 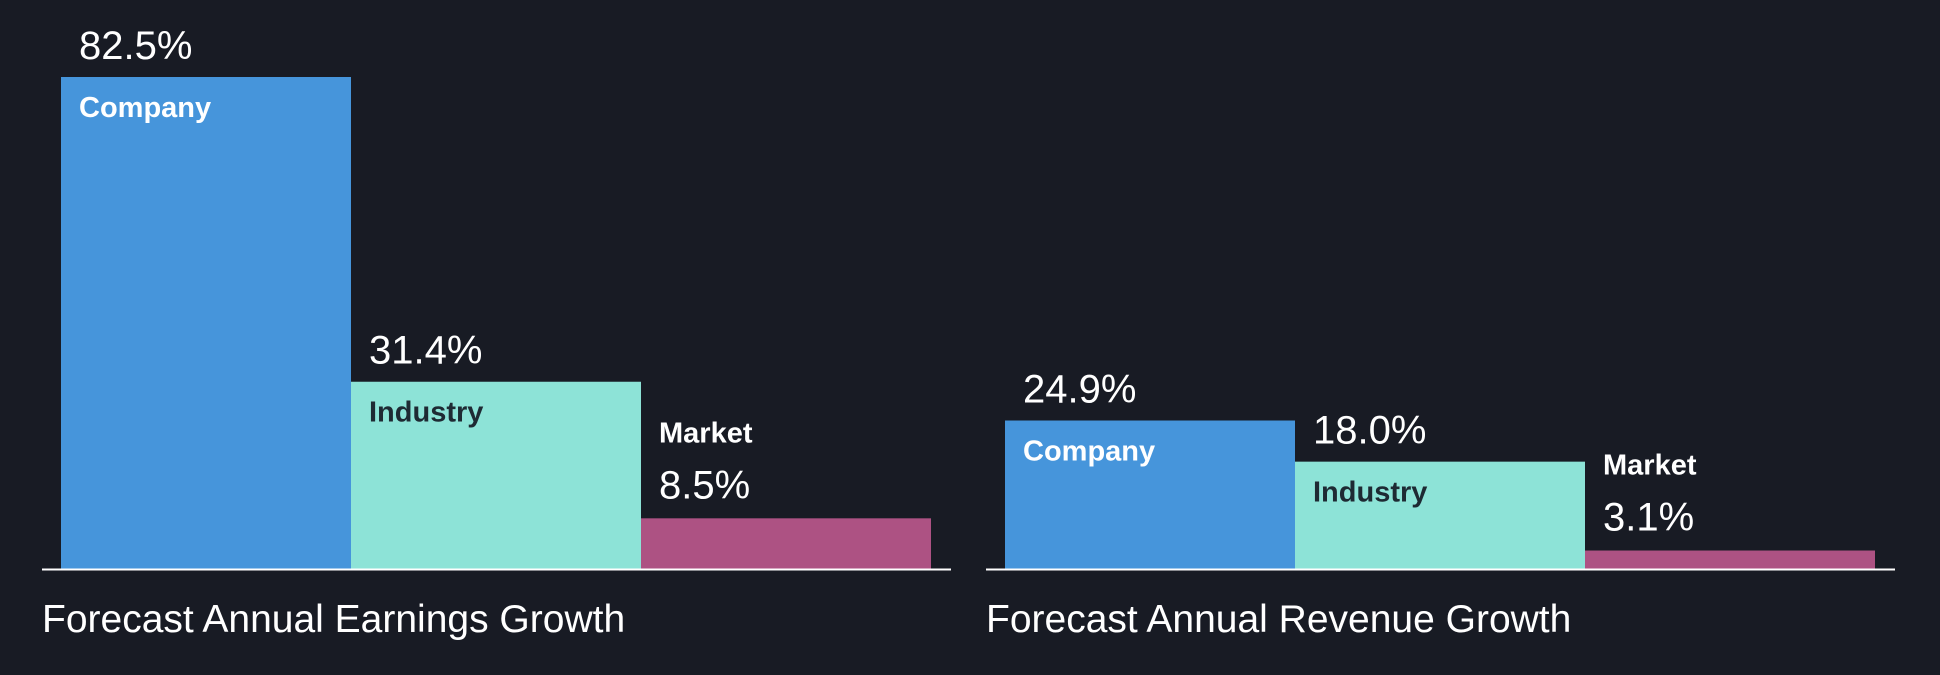 I want to click on market-value-label: 3.1%, so click(x=1648, y=518).